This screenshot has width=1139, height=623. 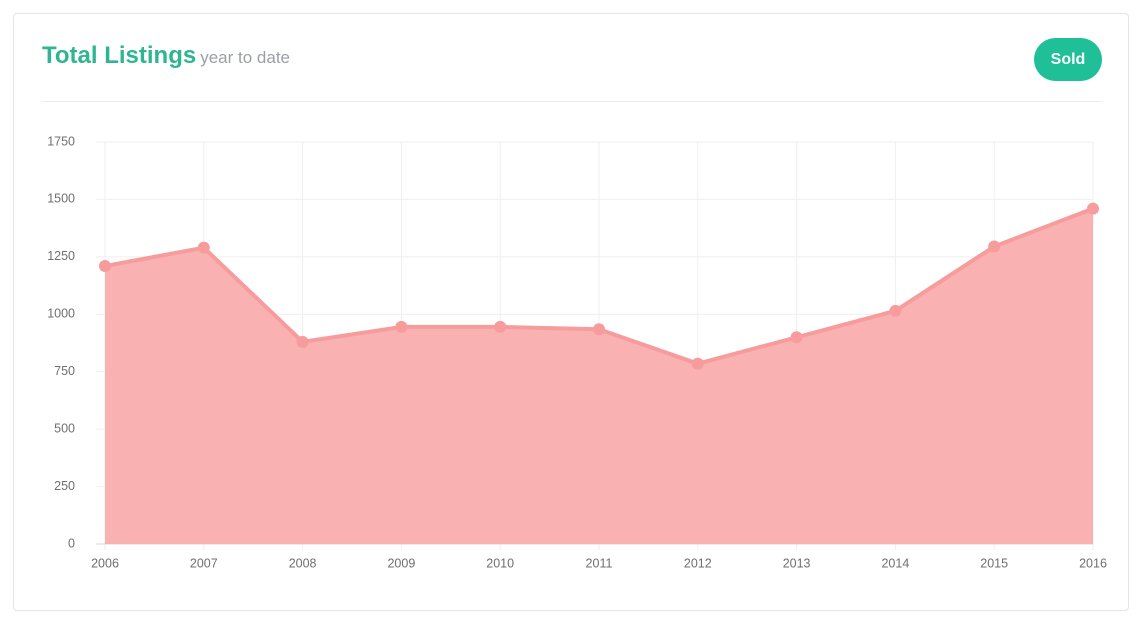 What do you see at coordinates (572, 101) in the screenshot?
I see `divider` at bounding box center [572, 101].